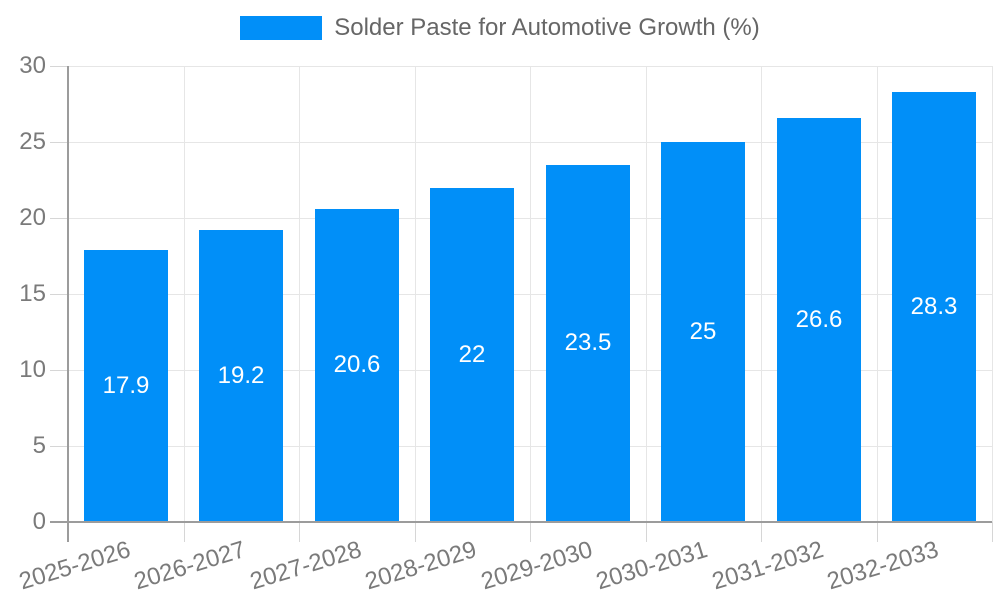 The height and width of the screenshot is (600, 1000). I want to click on bar-2031-2032, so click(819, 320).